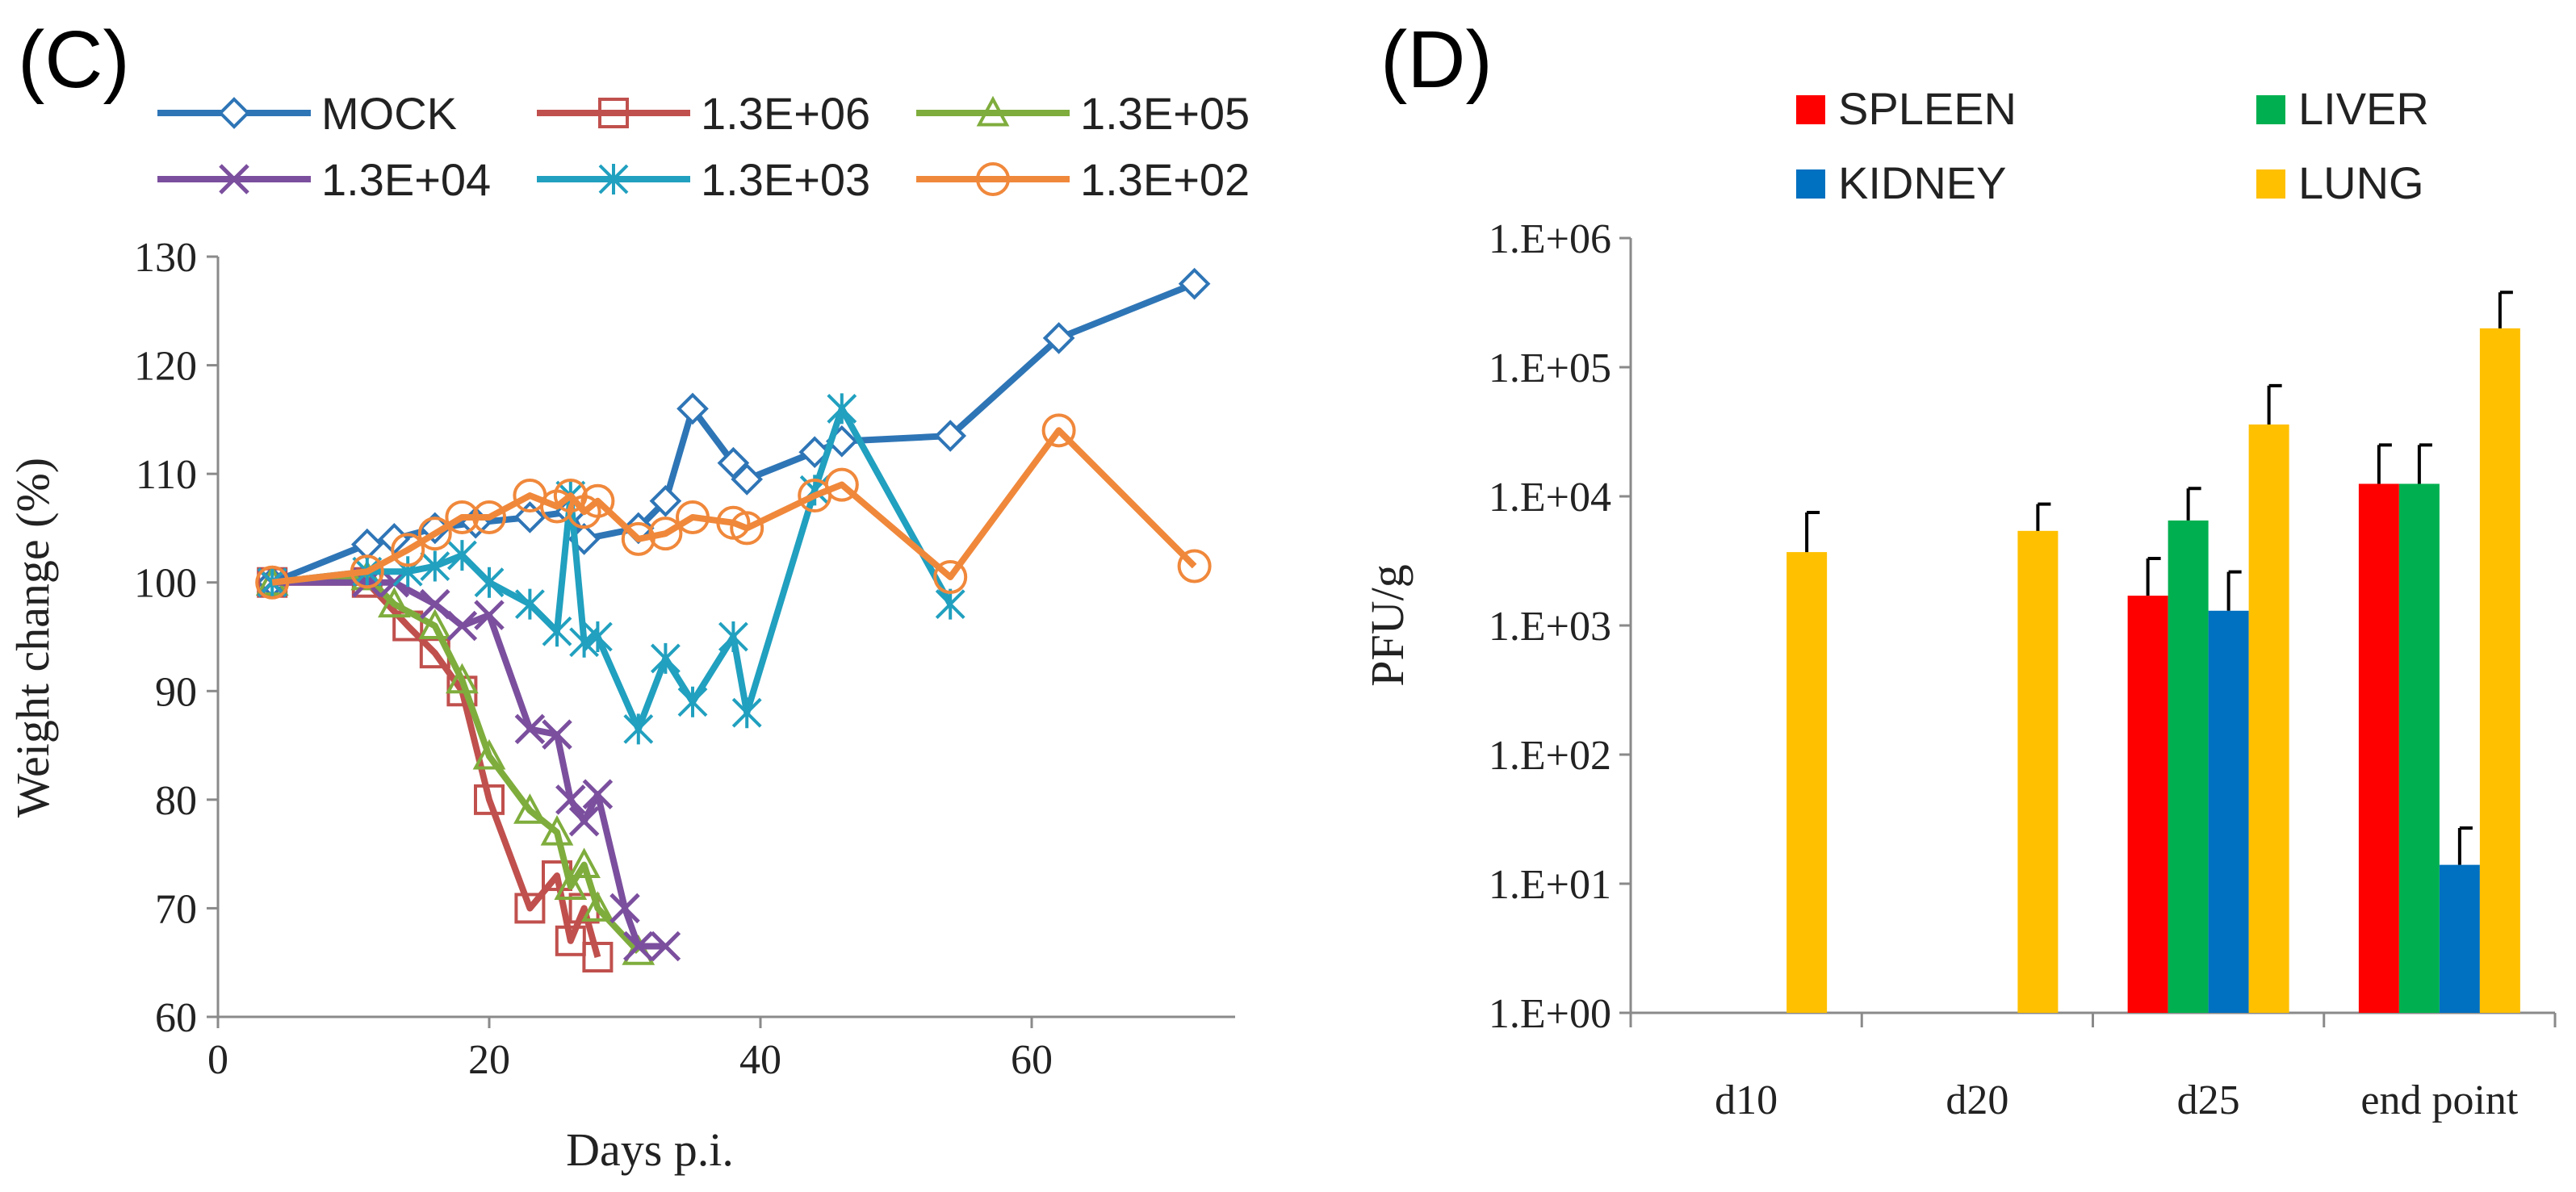  Describe the element at coordinates (176, 1018) in the screenshot. I see `y-tick-label: 60` at that location.